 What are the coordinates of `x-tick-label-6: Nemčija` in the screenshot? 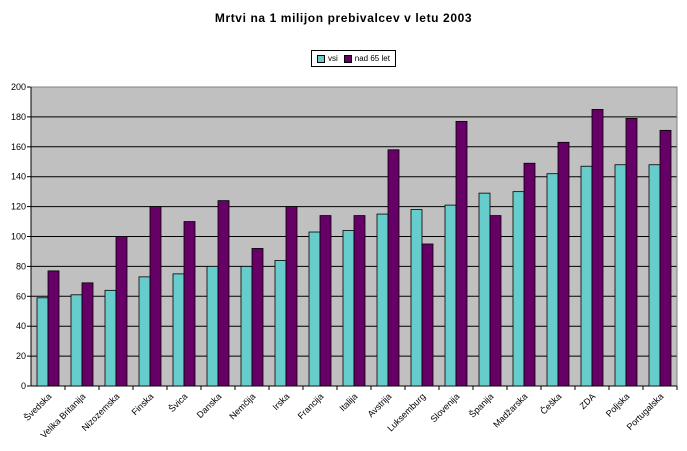 It's located at (242, 406).